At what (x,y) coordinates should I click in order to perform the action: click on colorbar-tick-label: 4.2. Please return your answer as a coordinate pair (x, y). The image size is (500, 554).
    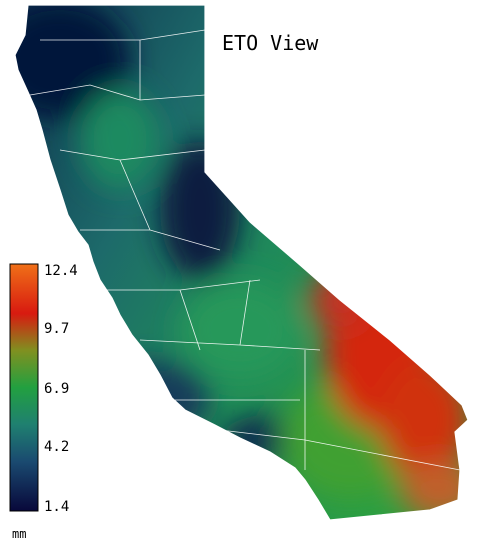
    Looking at the image, I should click on (56, 447).